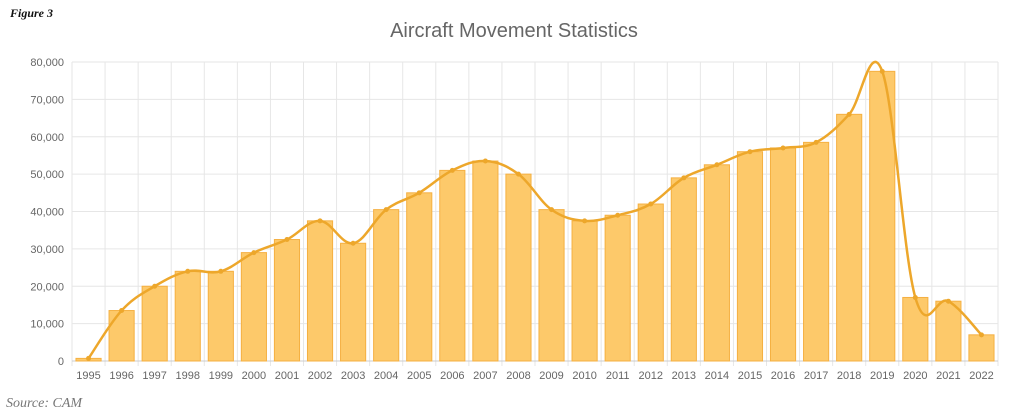  I want to click on trend-point-1996, so click(122, 311).